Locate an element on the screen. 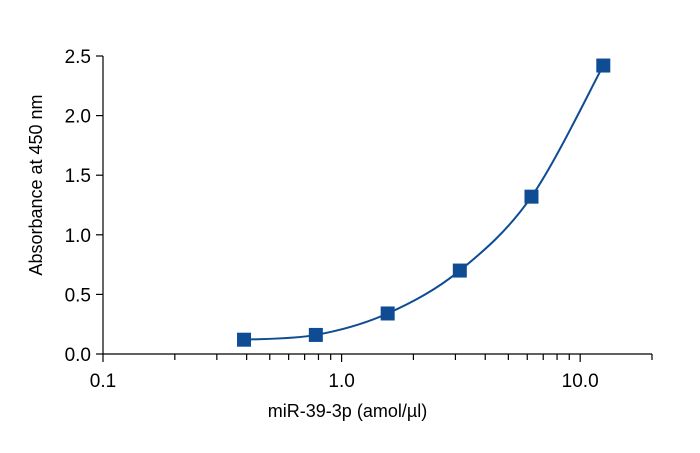 The width and height of the screenshot is (700, 453). y-tick-label: 0.5 is located at coordinates (78, 295).